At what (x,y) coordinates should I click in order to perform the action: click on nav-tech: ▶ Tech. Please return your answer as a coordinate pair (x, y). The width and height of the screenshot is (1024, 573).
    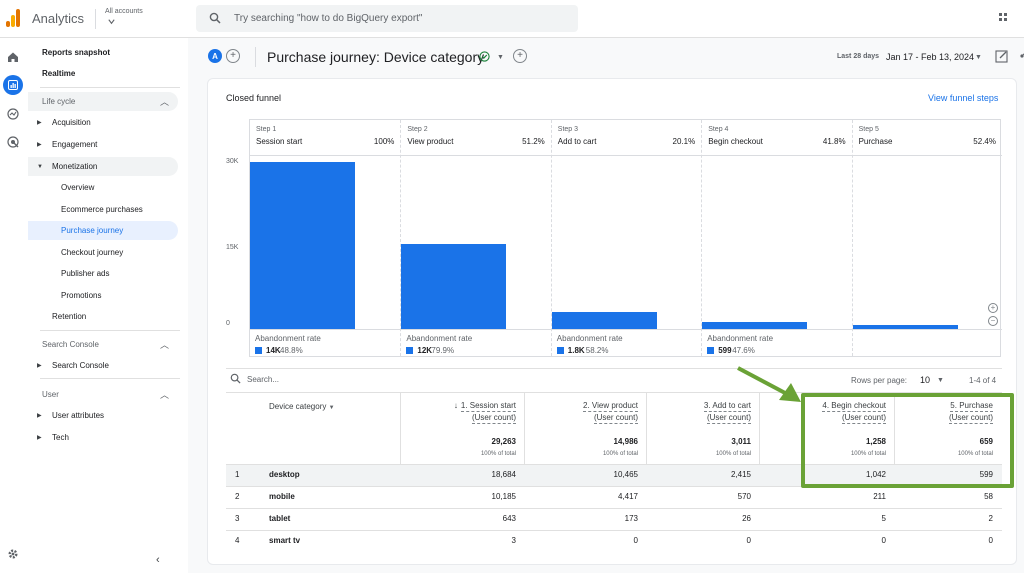
    Looking at the image, I should click on (103, 437).